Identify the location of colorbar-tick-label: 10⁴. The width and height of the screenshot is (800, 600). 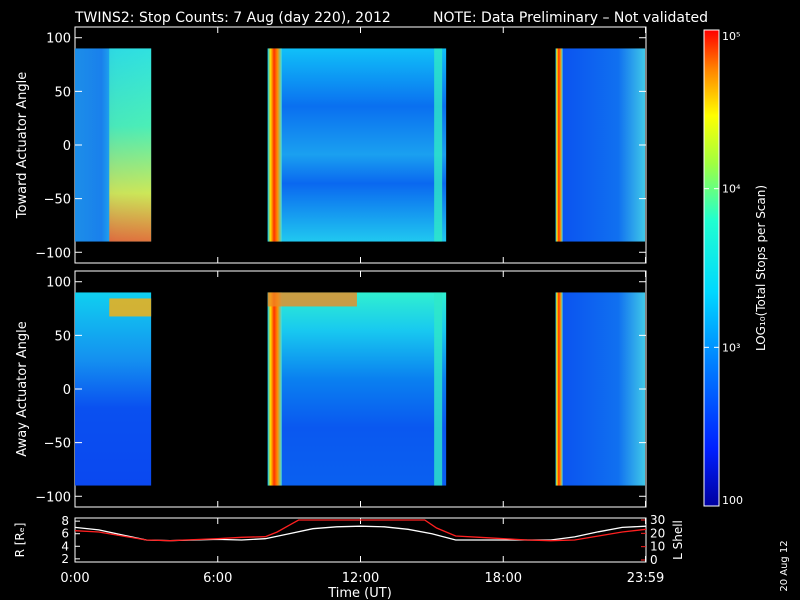
(731, 189).